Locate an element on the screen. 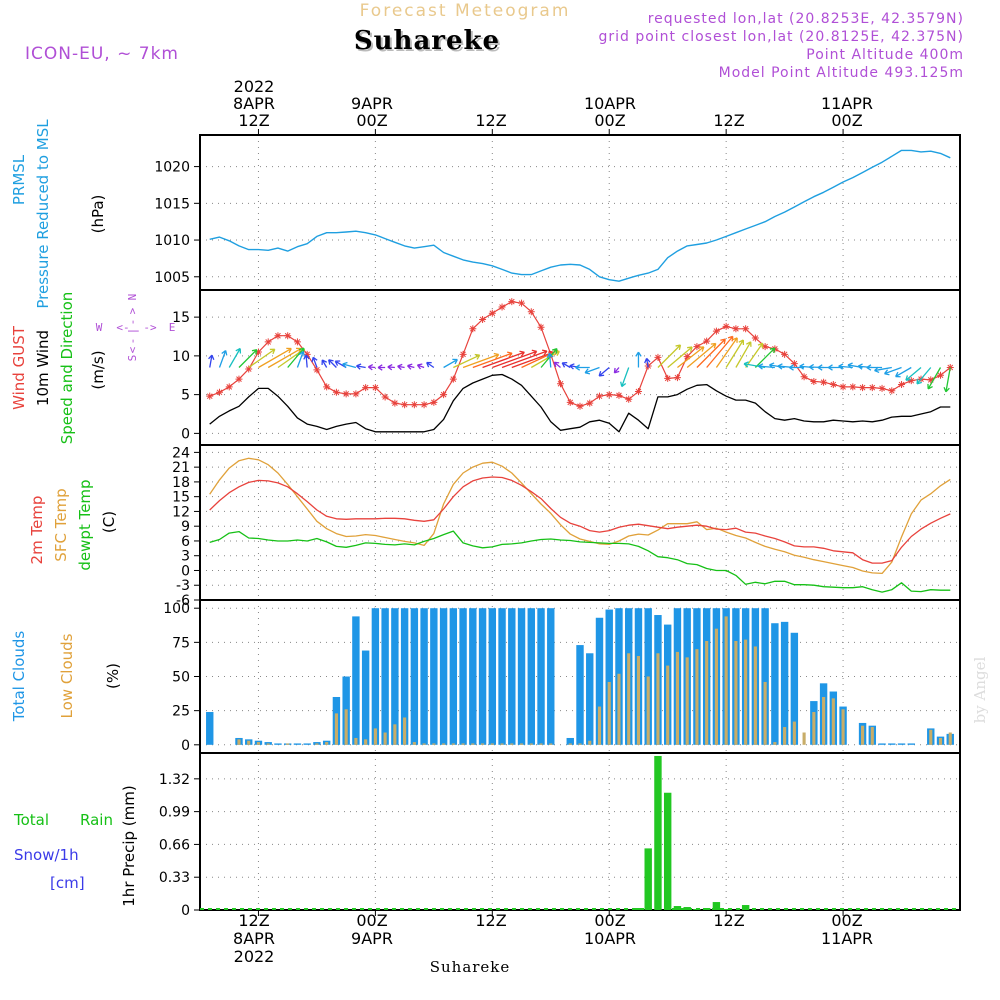 The width and height of the screenshot is (1000, 1000). cloud-unit: (%) is located at coordinates (113, 676).